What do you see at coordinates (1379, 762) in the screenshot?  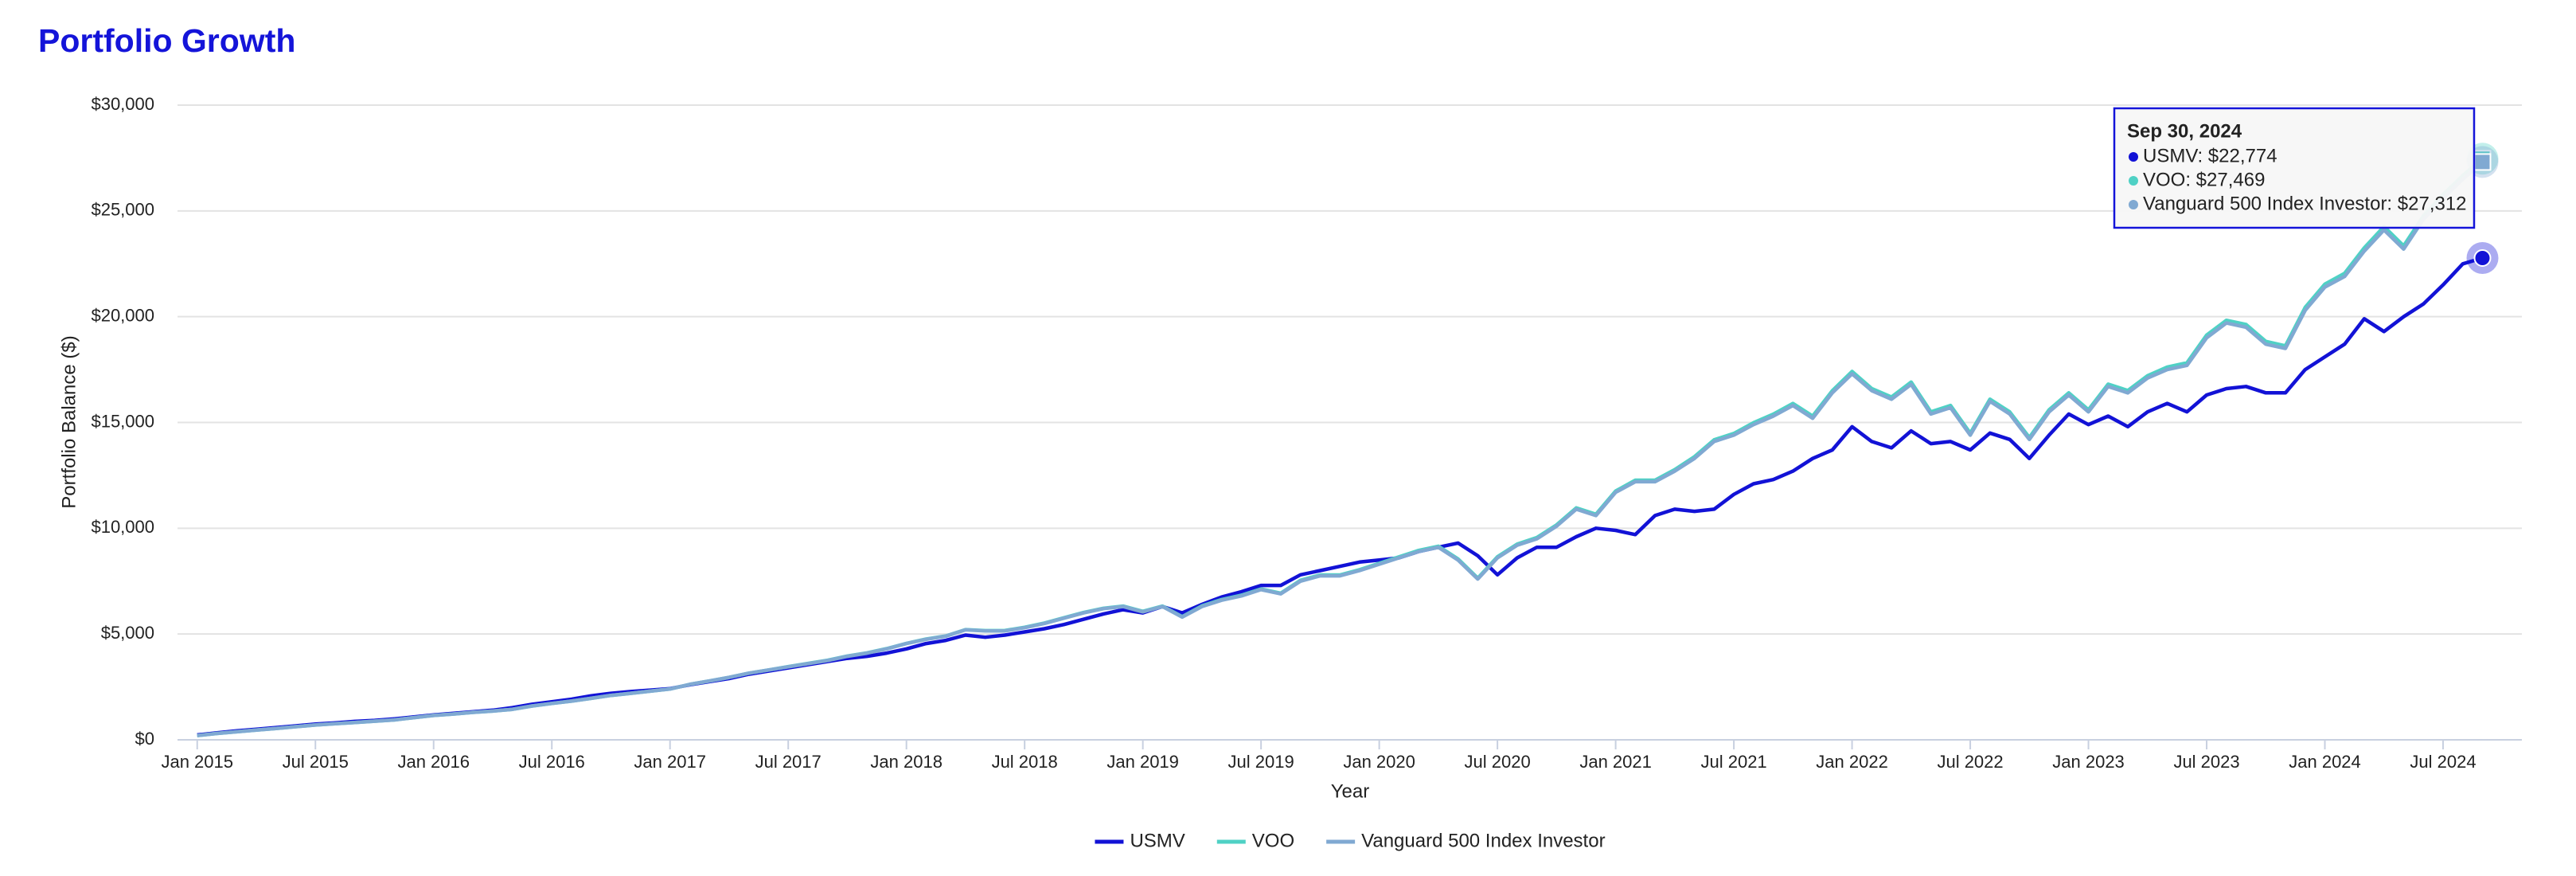 I see `x-tick-label: Jan 2020` at bounding box center [1379, 762].